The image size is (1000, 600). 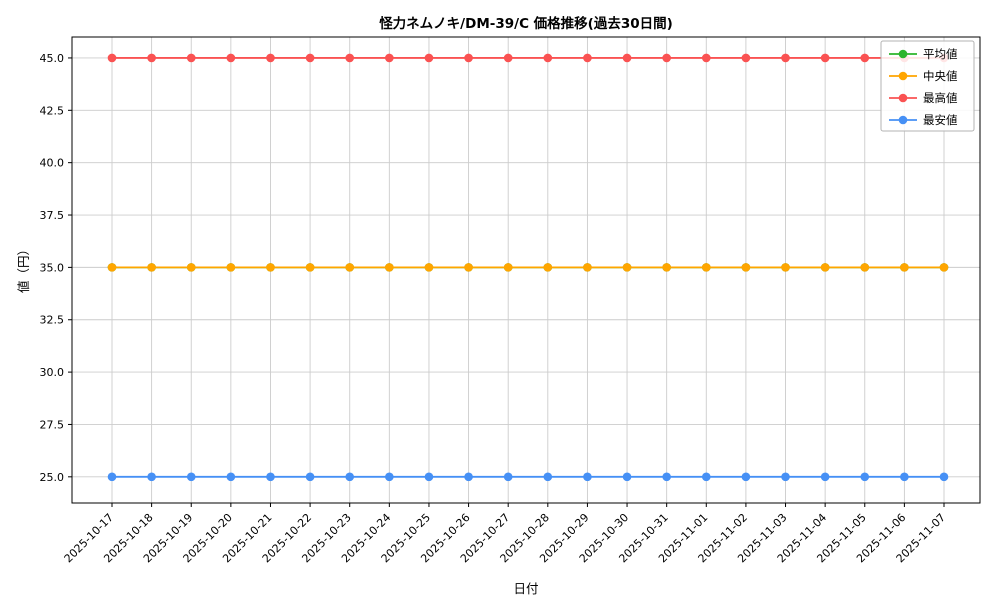 What do you see at coordinates (940, 76) in the screenshot?
I see `legend-label-median: 中央値` at bounding box center [940, 76].